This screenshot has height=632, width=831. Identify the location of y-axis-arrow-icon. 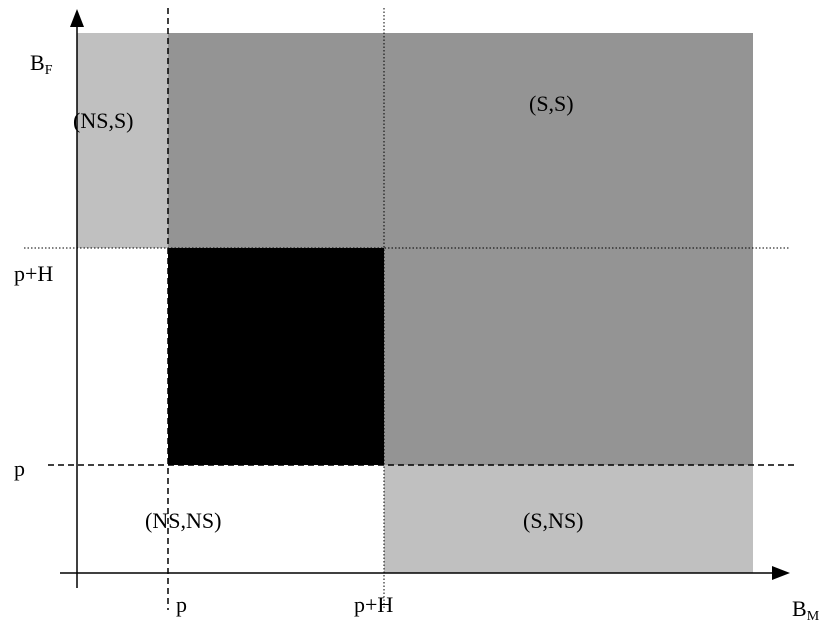
(77, 18).